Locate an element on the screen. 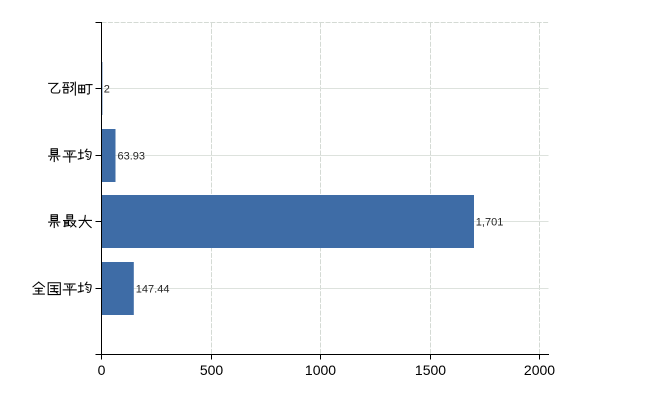 The width and height of the screenshot is (650, 400). svg-text: 2 is located at coordinates (107, 90).